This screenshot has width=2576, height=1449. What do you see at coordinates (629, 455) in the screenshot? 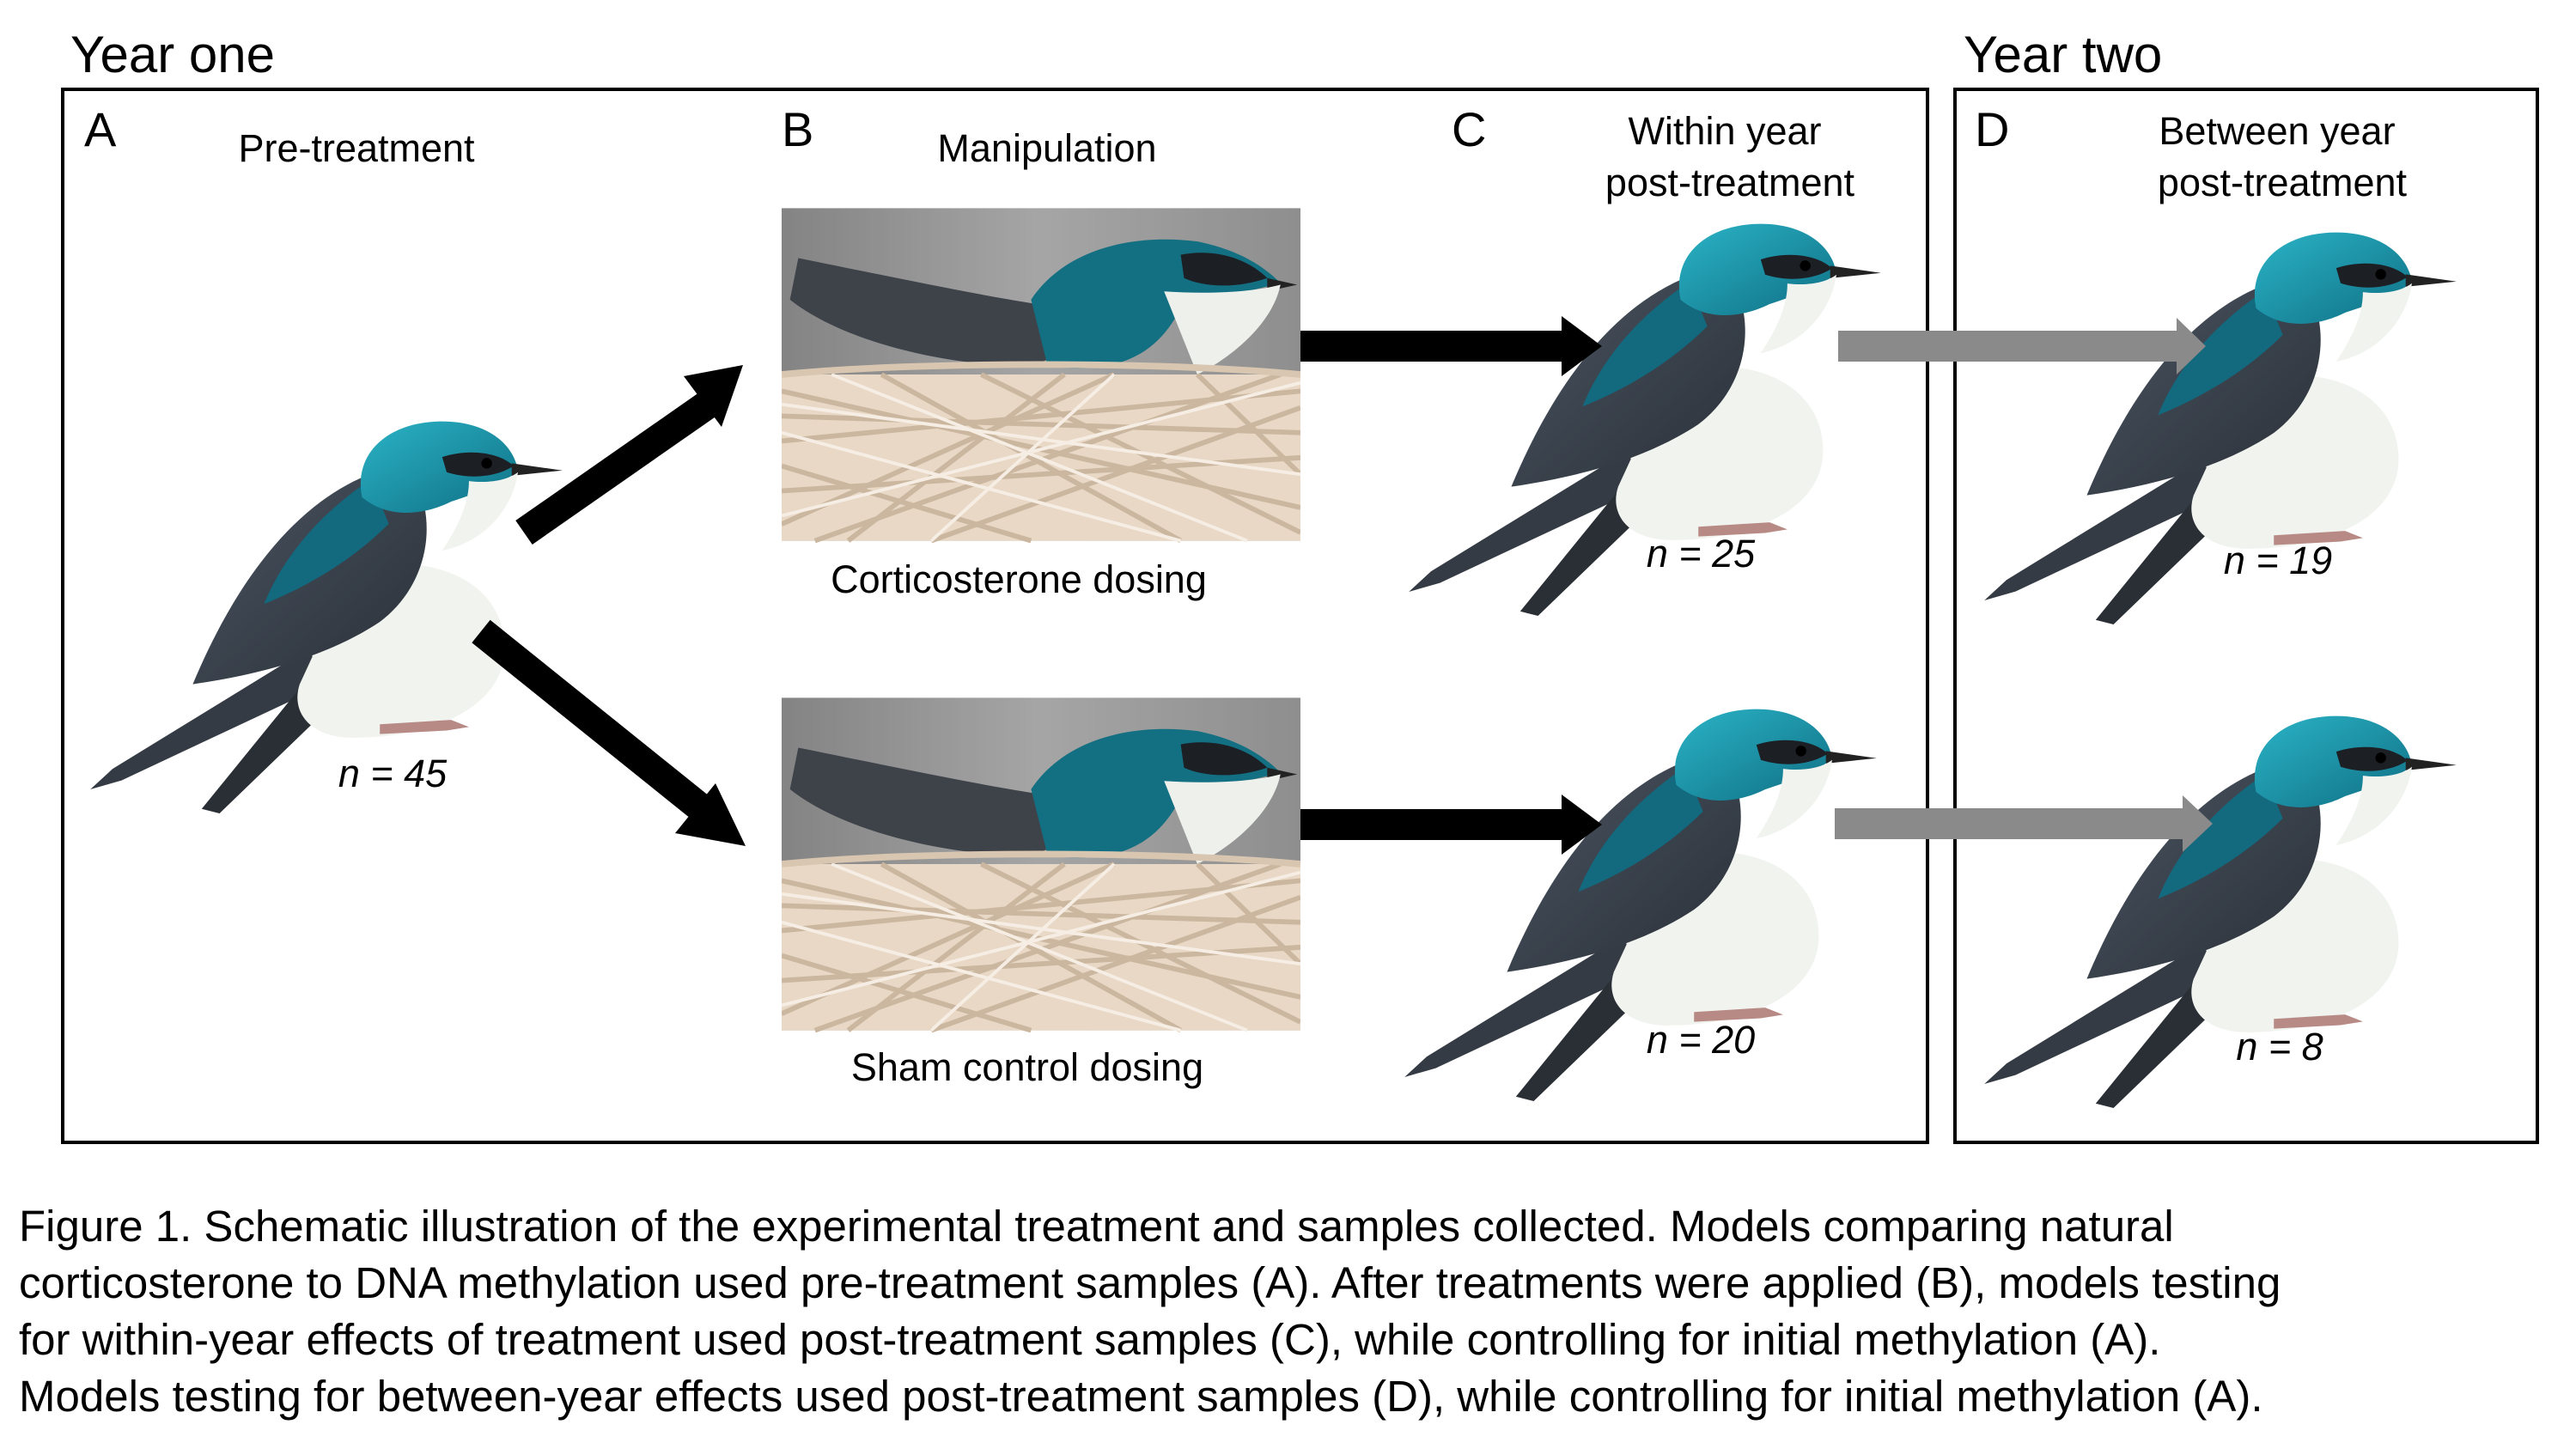
I see `arrow-to-corticosterone` at bounding box center [629, 455].